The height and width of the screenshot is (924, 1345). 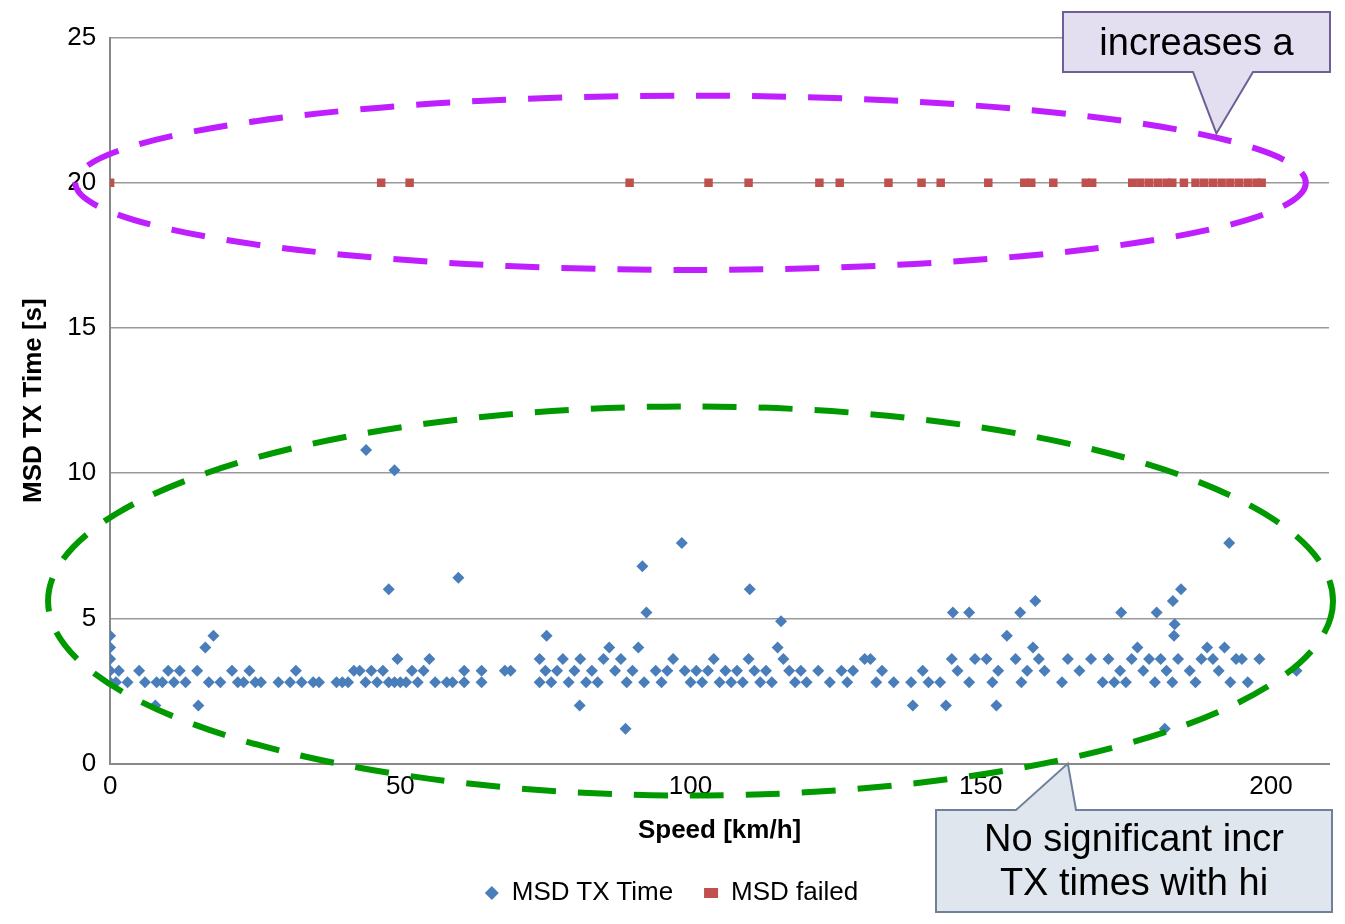 I want to click on x-tick-label: 50, so click(x=400, y=785).